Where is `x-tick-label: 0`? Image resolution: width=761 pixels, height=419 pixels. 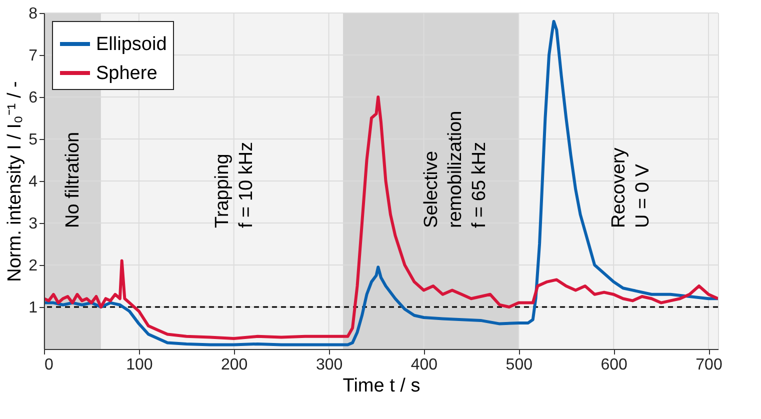 x-tick-label: 0 is located at coordinates (49, 365).